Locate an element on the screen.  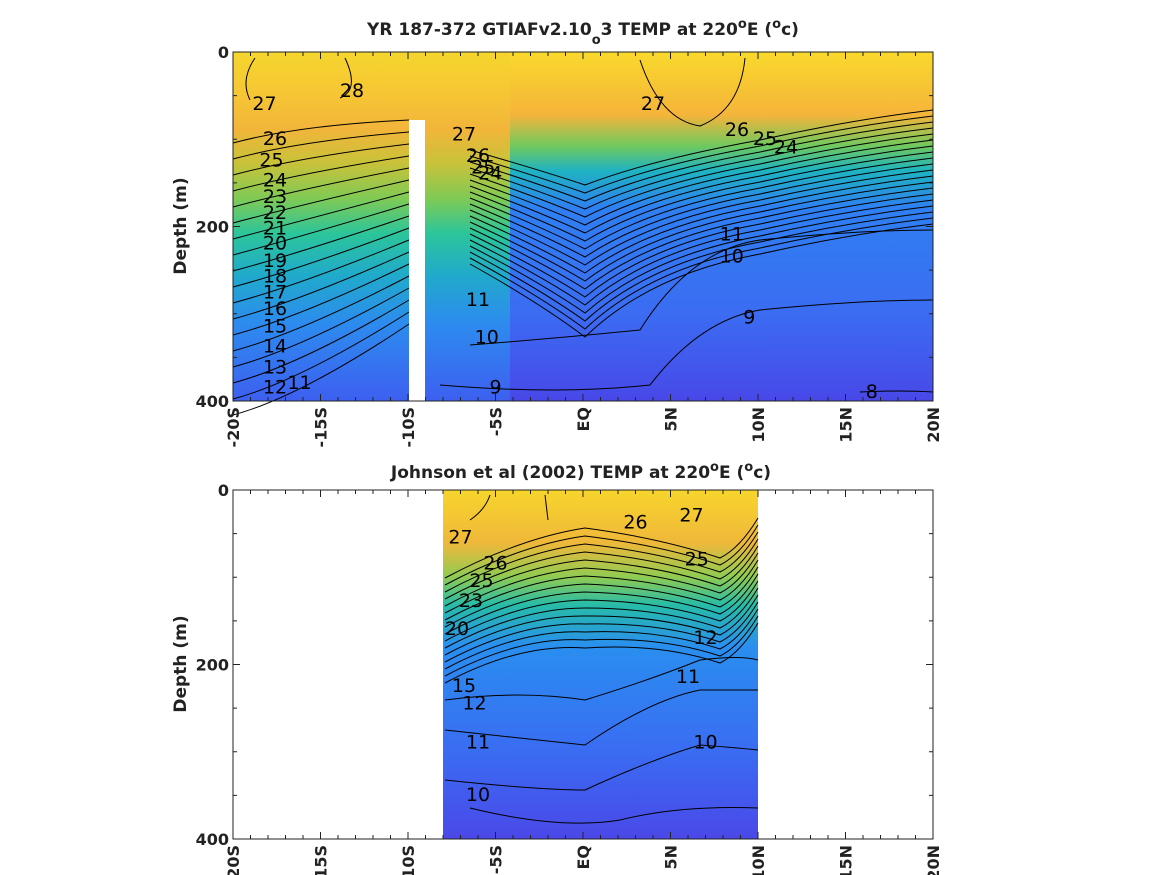
x-tick-label: -15S is located at coordinates (321, 427).